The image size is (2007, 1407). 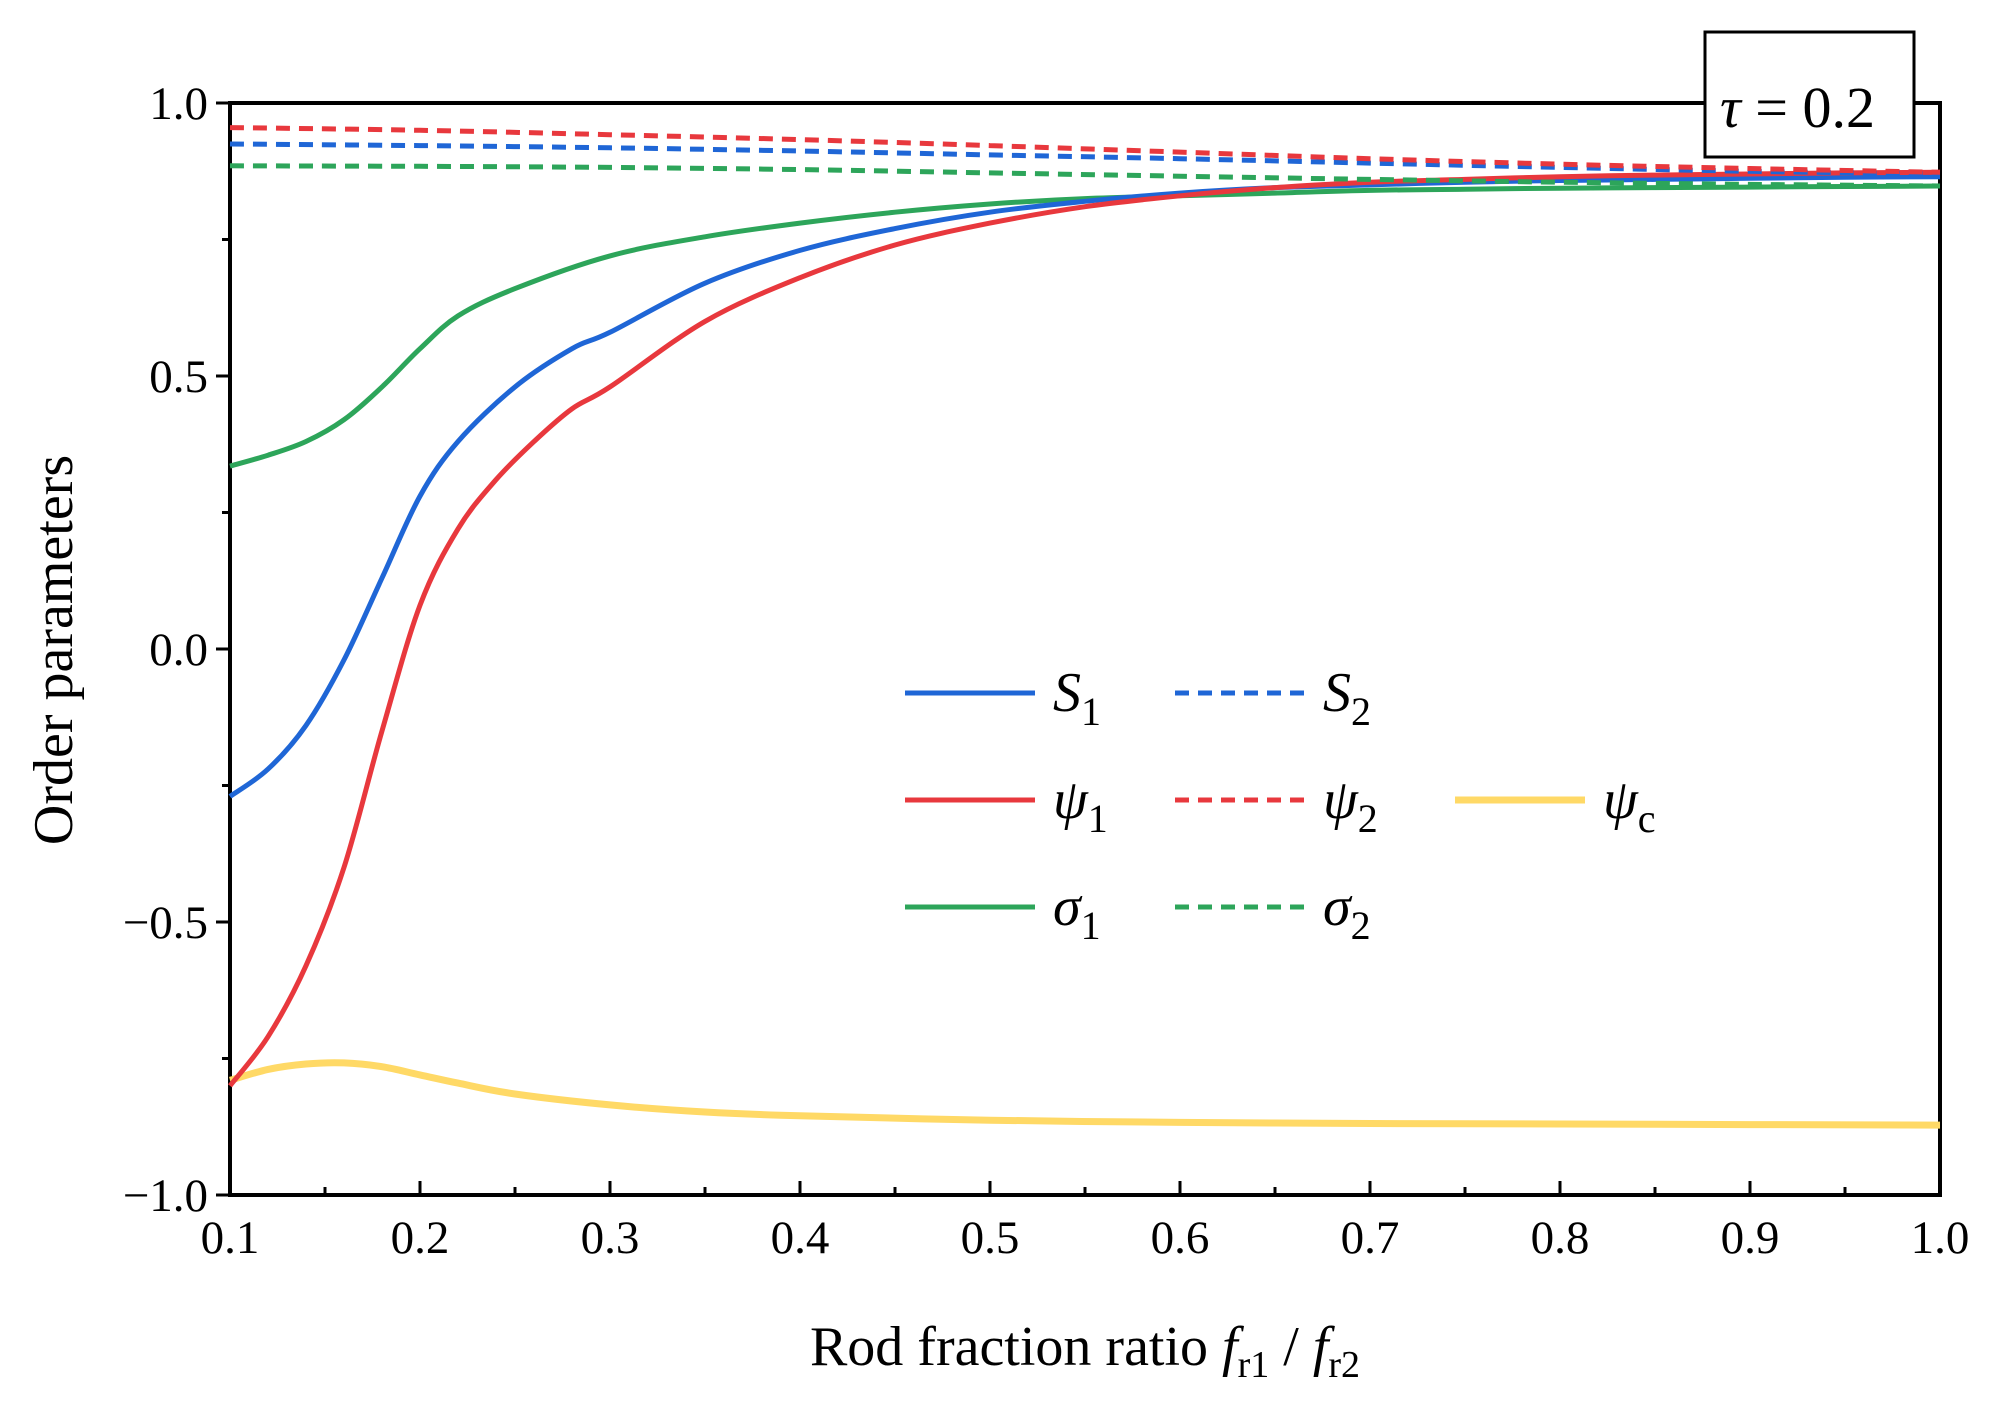 What do you see at coordinates (1085, 1094) in the screenshot?
I see `series-line-psic` at bounding box center [1085, 1094].